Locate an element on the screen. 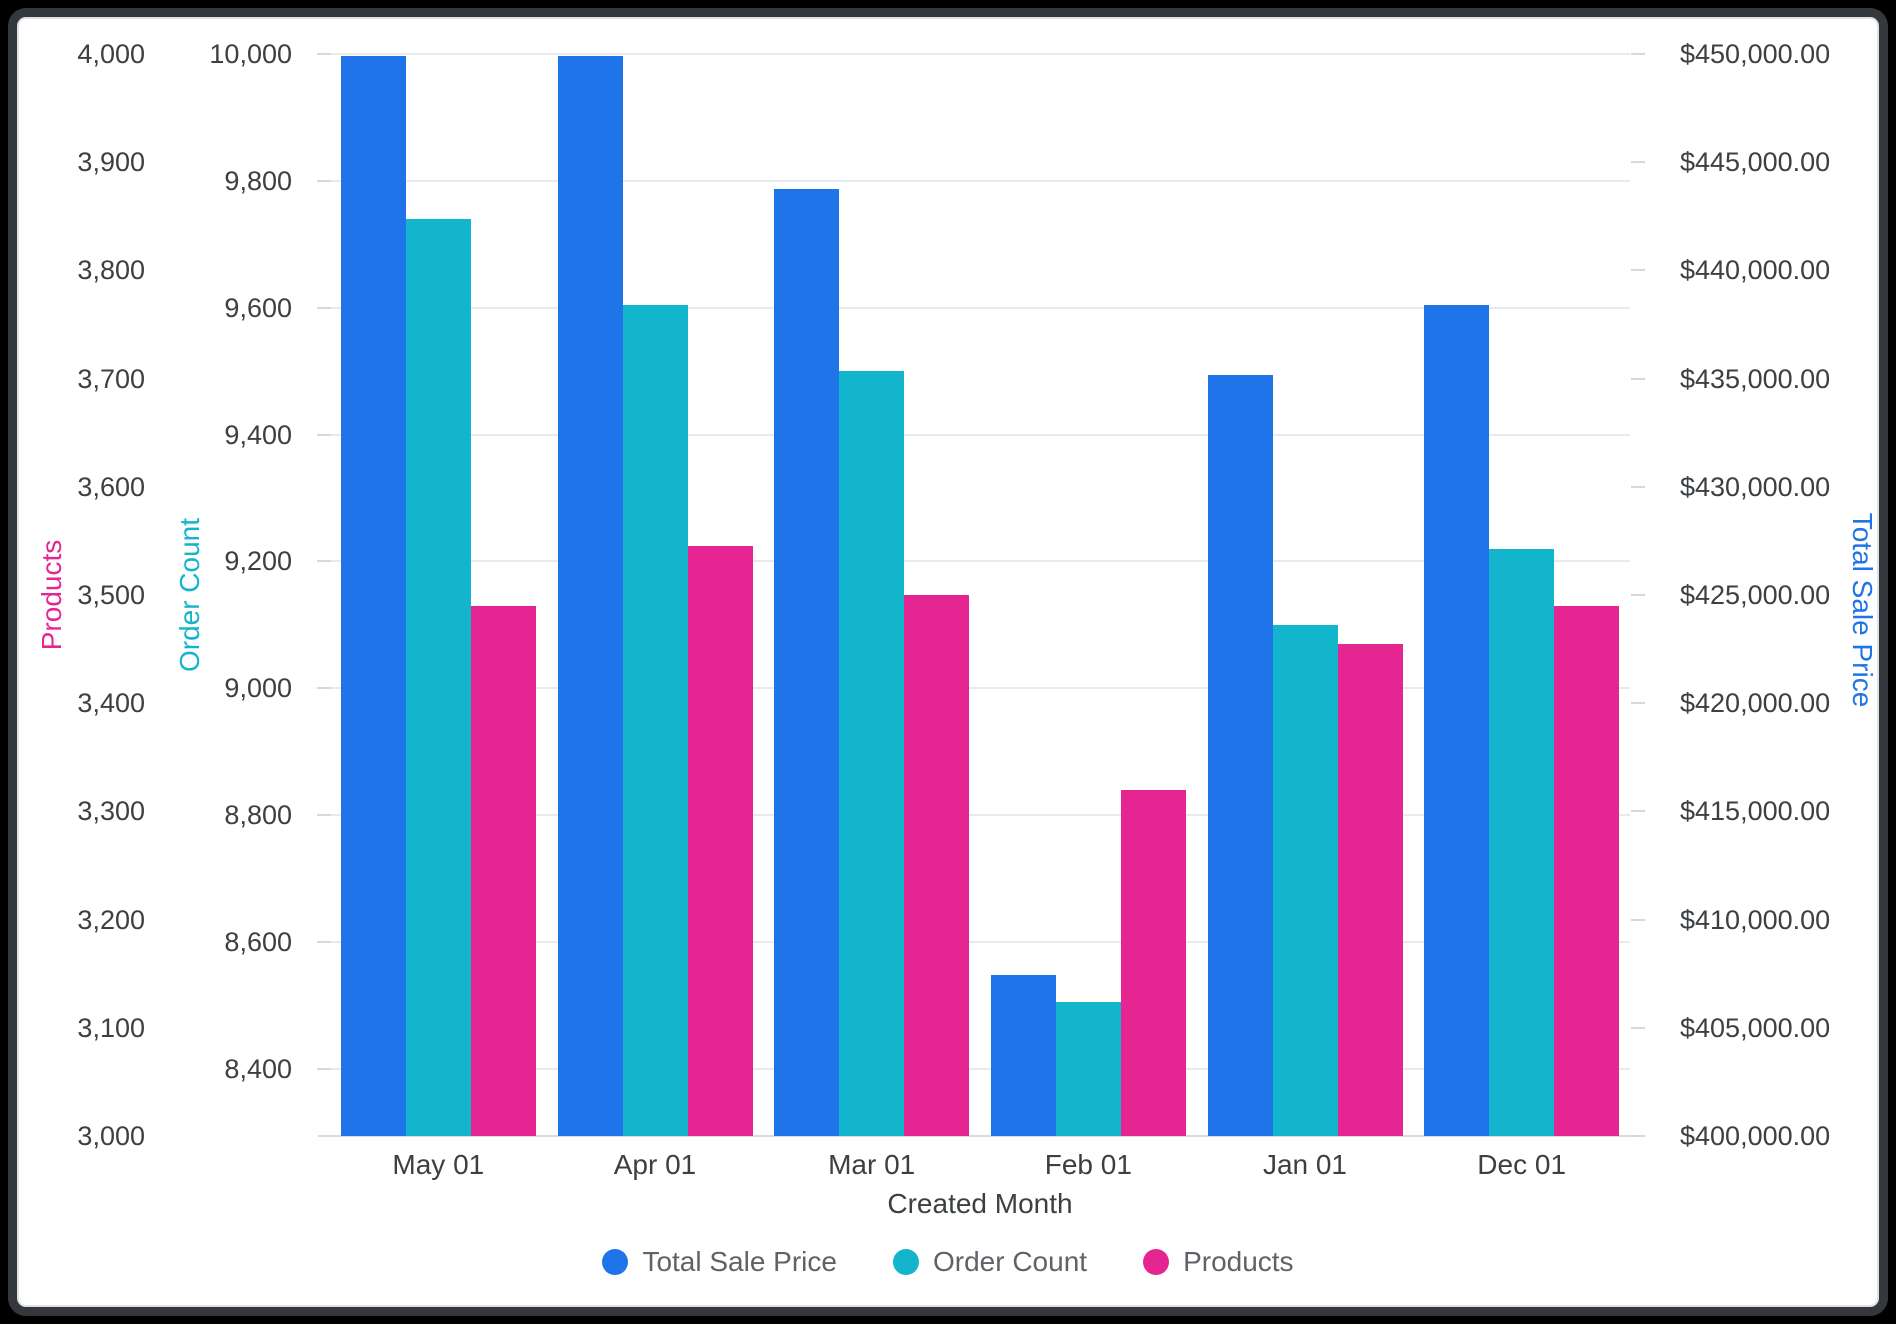 The width and height of the screenshot is (1896, 1324). total-sale-price-axis-tick: $405,000.00 is located at coordinates (1755, 1027).